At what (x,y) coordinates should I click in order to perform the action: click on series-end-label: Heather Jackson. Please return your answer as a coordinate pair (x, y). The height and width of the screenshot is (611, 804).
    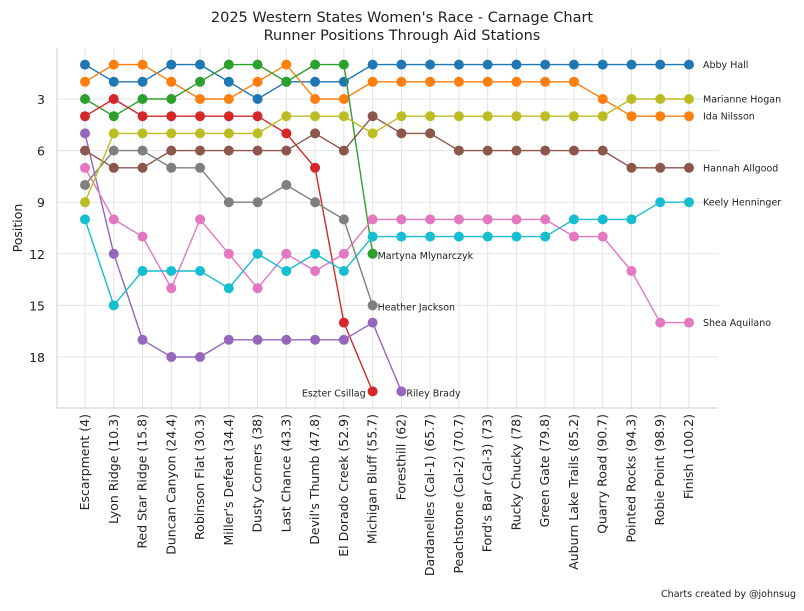
    Looking at the image, I should click on (416, 307).